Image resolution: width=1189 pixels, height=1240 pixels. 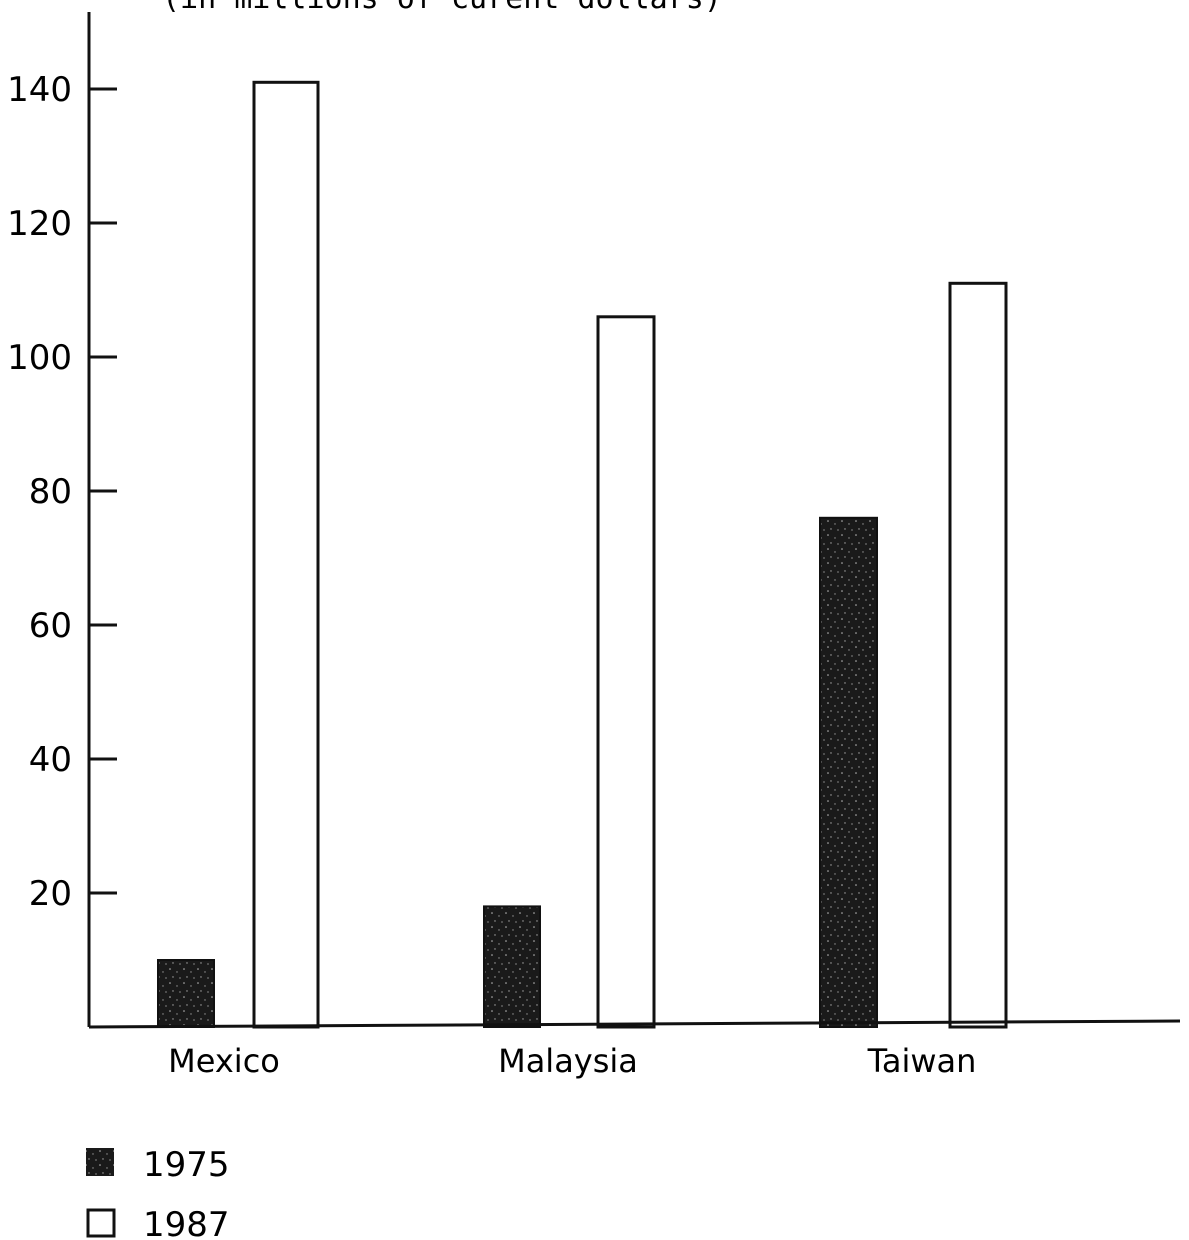 I want to click on bar-taiwan-1975, so click(x=848, y=772).